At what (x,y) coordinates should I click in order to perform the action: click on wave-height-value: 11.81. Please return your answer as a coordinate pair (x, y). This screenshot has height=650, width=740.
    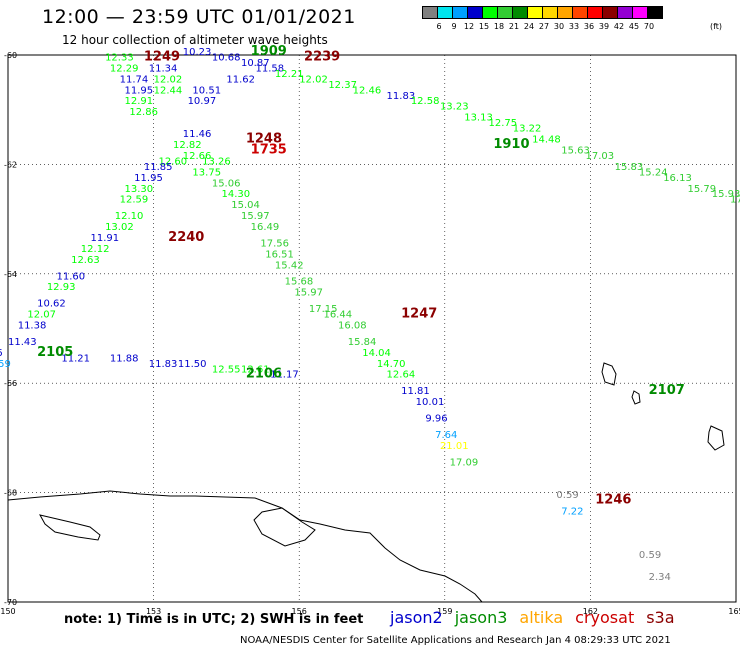
    Looking at the image, I should click on (415, 391).